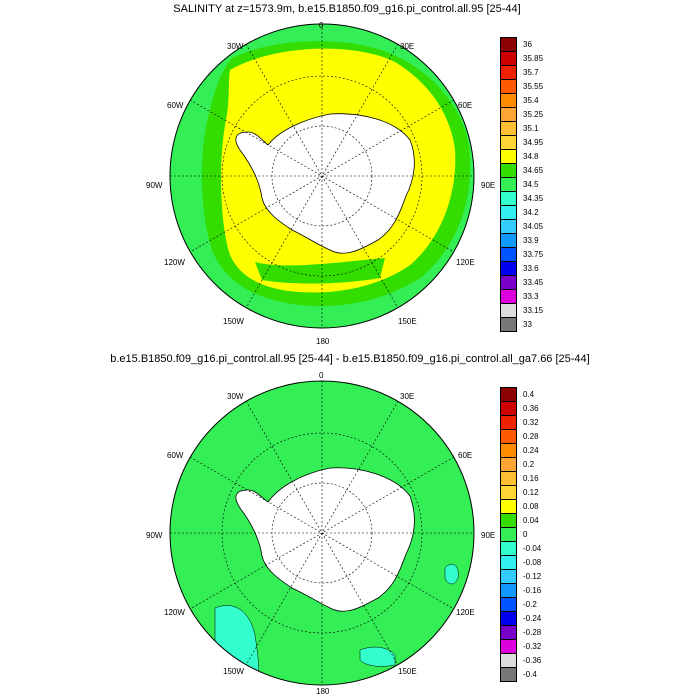 The height and width of the screenshot is (700, 700). I want to click on colorbar-label: 0.08, so click(531, 506).